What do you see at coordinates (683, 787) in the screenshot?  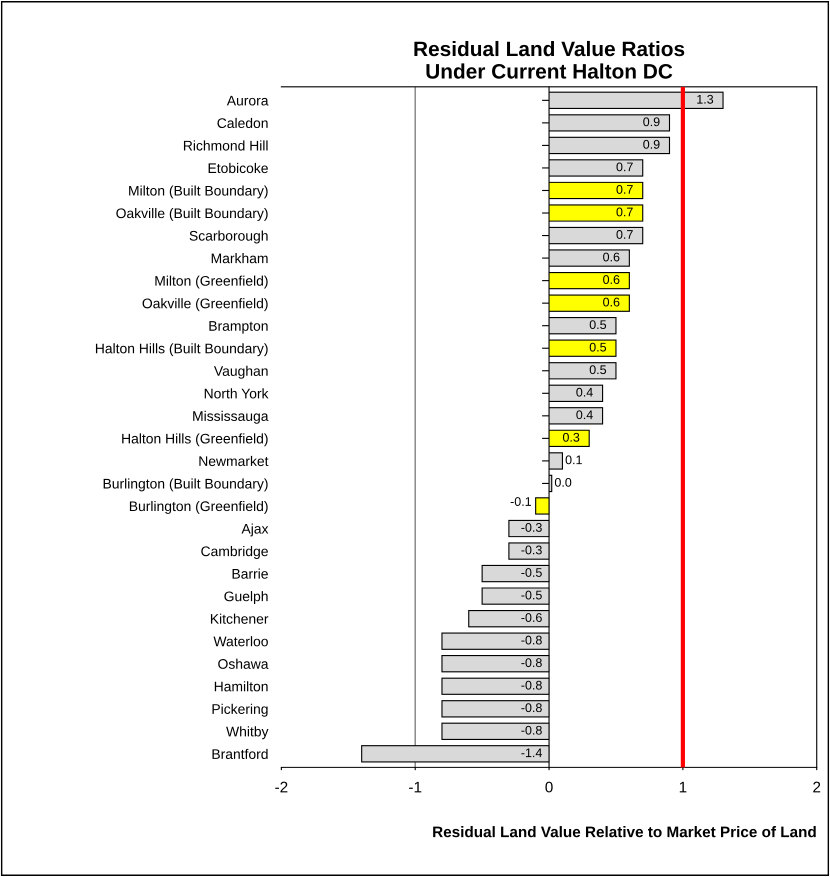 I see `x-tick-label: 1` at bounding box center [683, 787].